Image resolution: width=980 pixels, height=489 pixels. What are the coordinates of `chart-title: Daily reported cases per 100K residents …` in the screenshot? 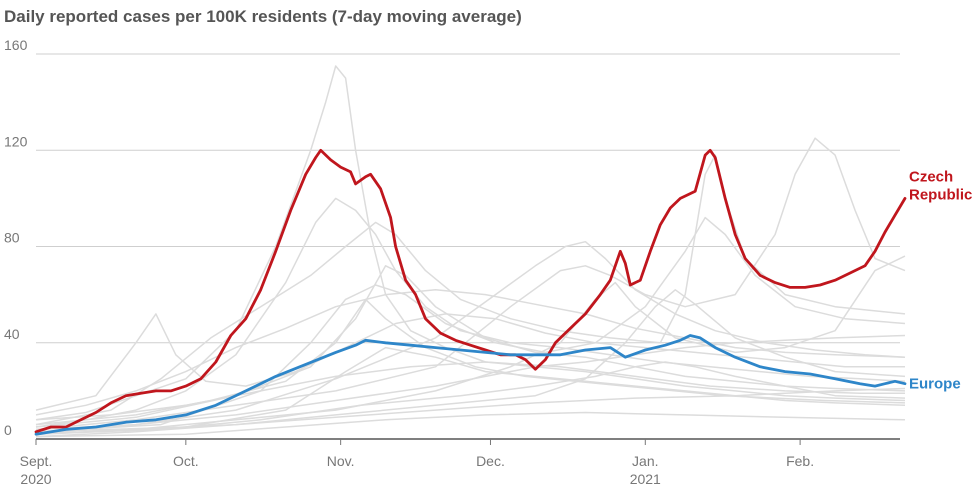 It's located at (263, 16).